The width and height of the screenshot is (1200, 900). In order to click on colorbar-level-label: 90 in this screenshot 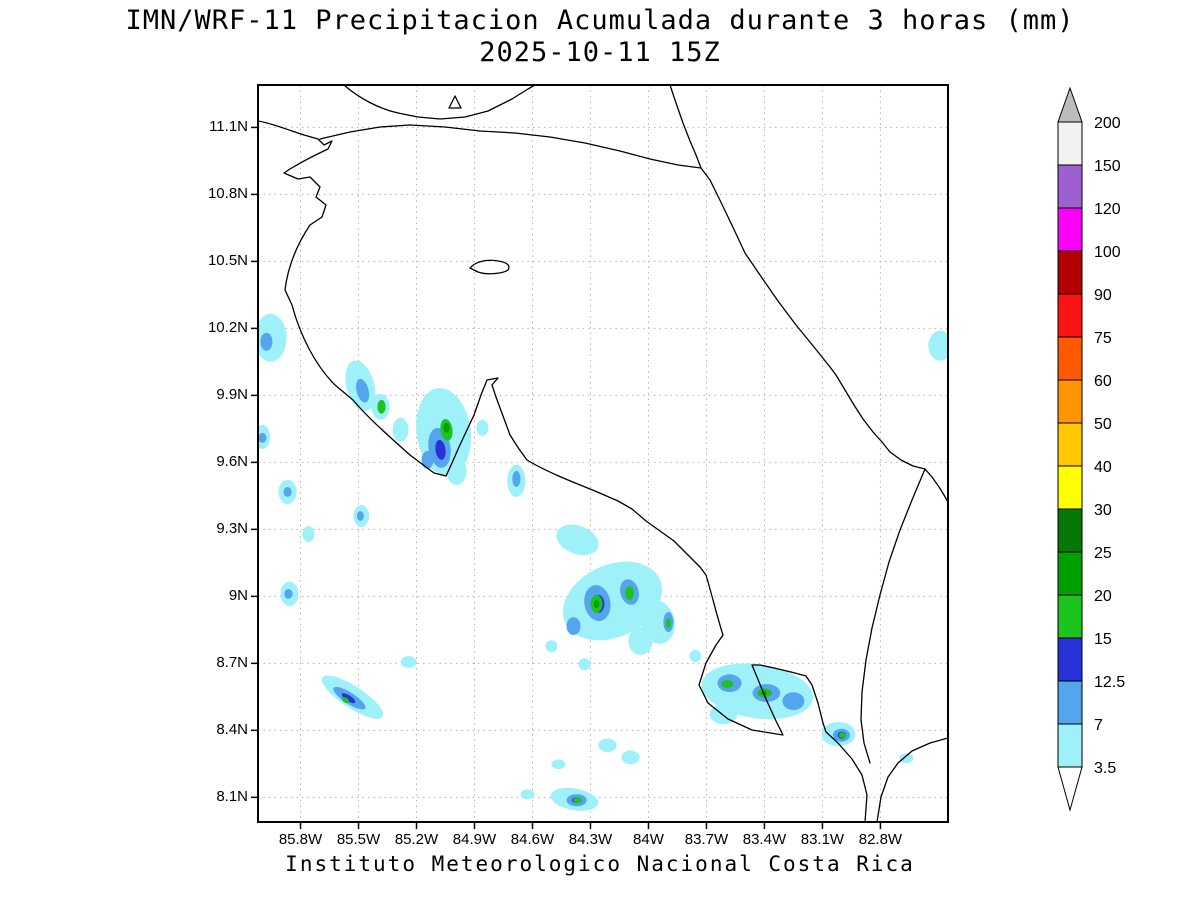, I will do `click(1103, 295)`.